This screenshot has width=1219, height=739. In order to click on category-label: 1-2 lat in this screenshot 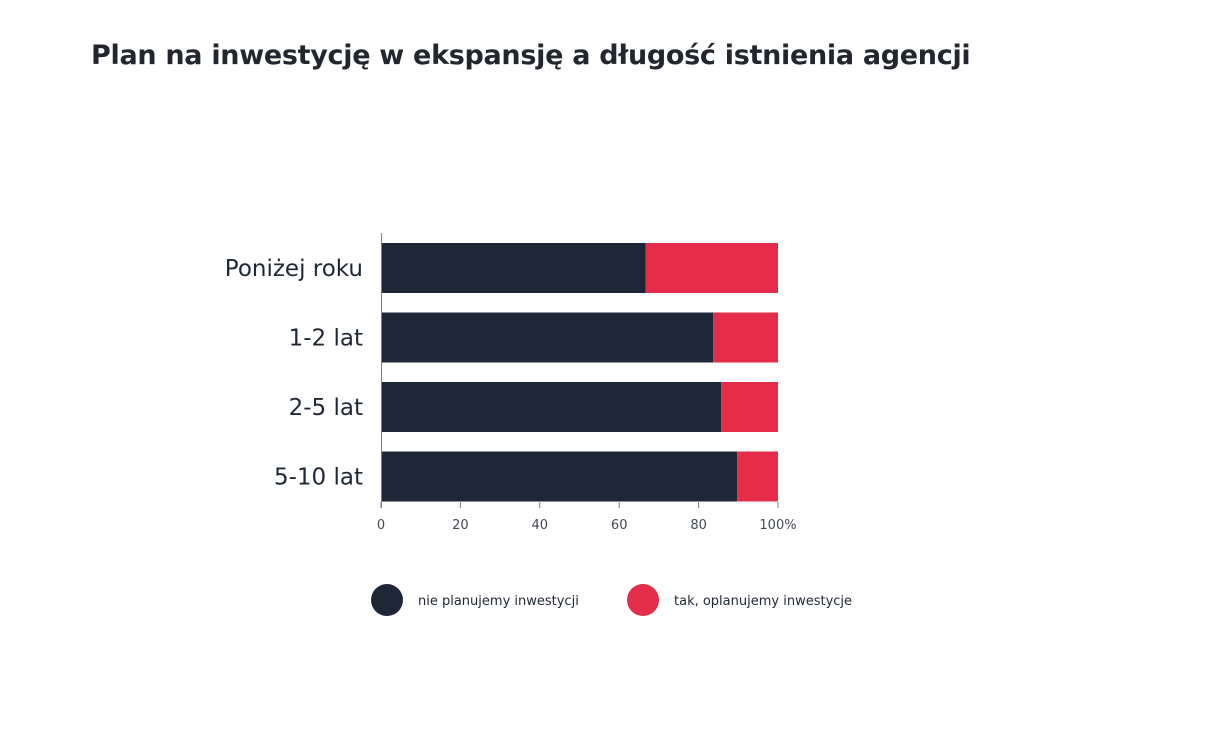, I will do `click(326, 339)`.